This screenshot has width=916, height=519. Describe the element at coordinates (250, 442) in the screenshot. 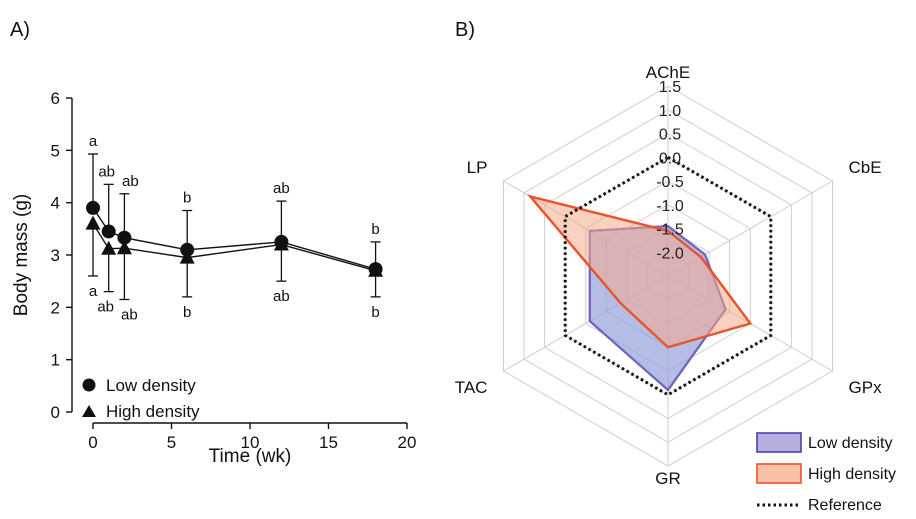

I see `x-tick-label: 10` at that location.